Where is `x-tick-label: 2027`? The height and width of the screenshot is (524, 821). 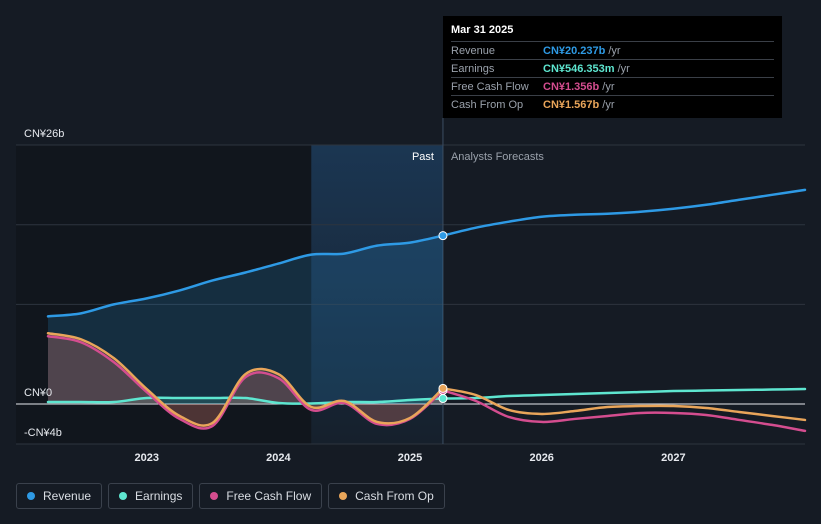
x-tick-label: 2027 is located at coordinates (673, 458).